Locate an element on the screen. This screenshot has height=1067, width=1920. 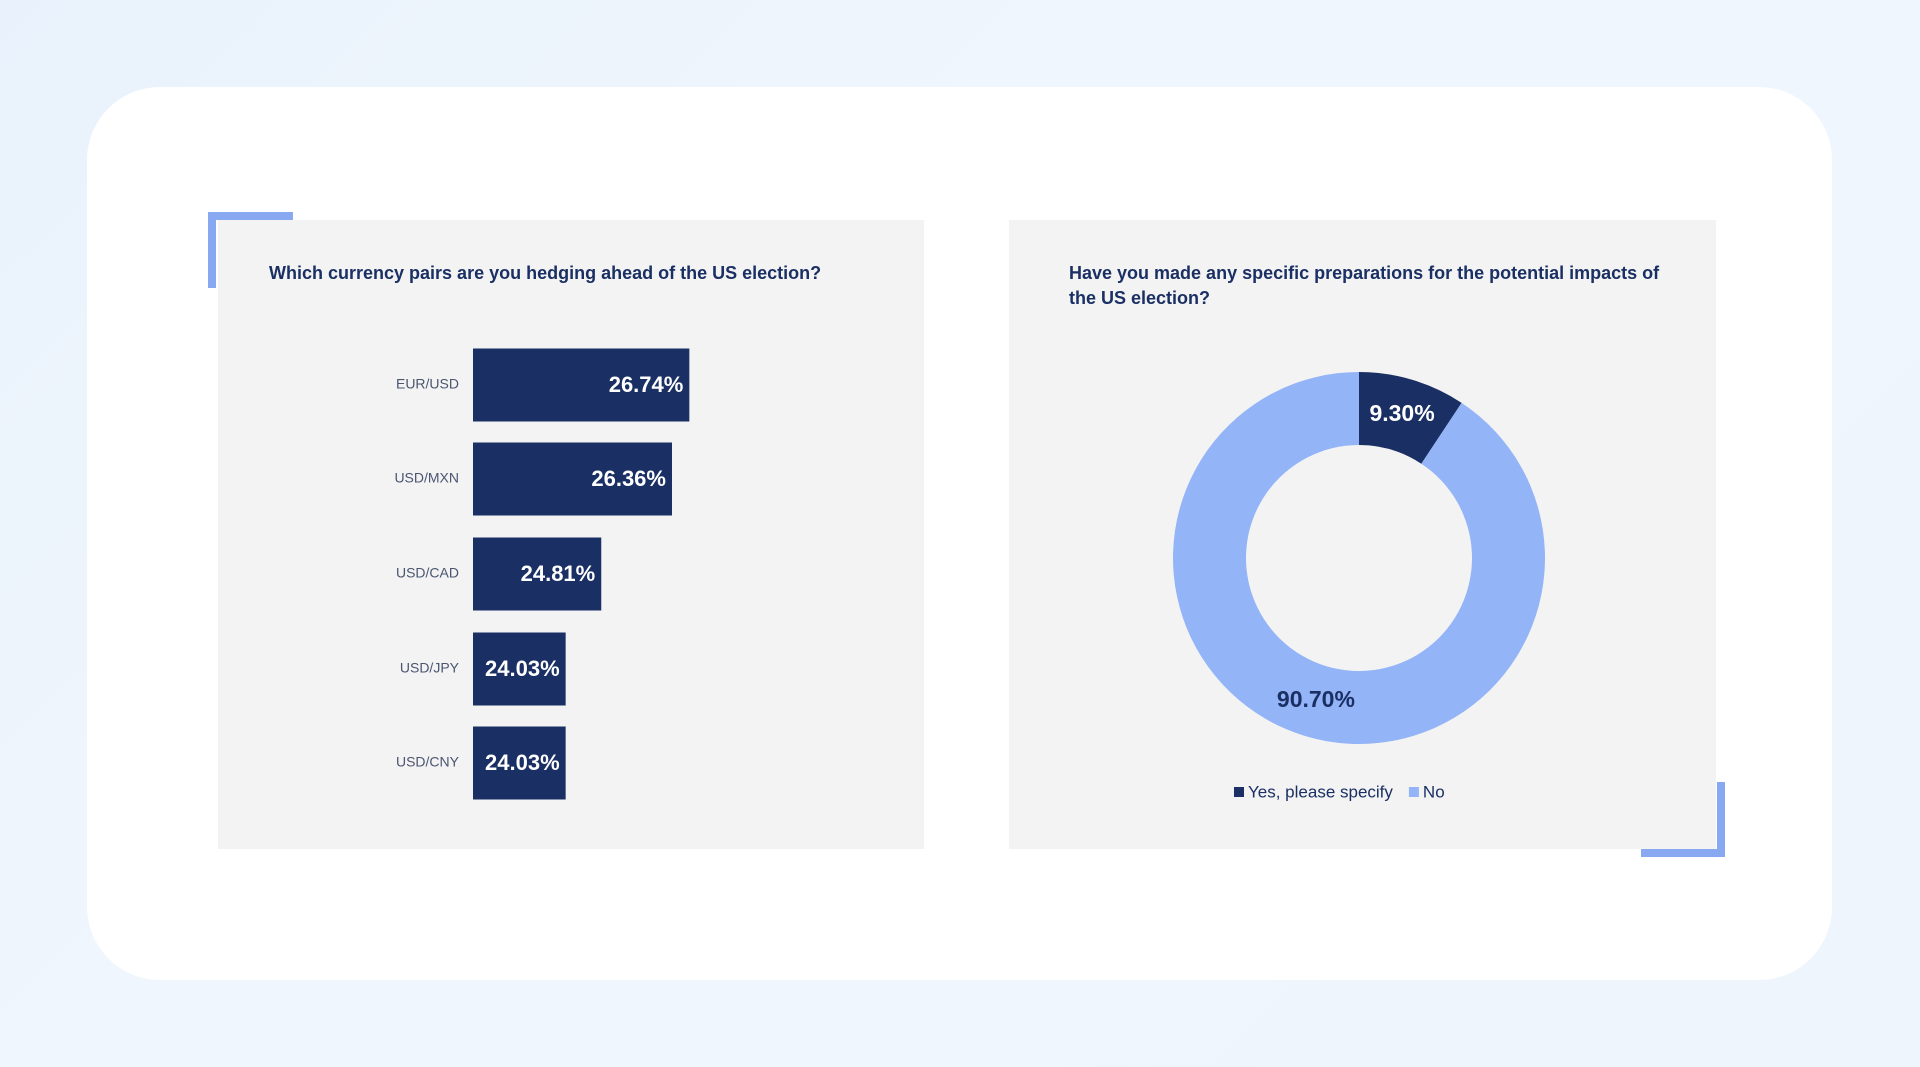
value-label: 26.36% is located at coordinates (628, 478).